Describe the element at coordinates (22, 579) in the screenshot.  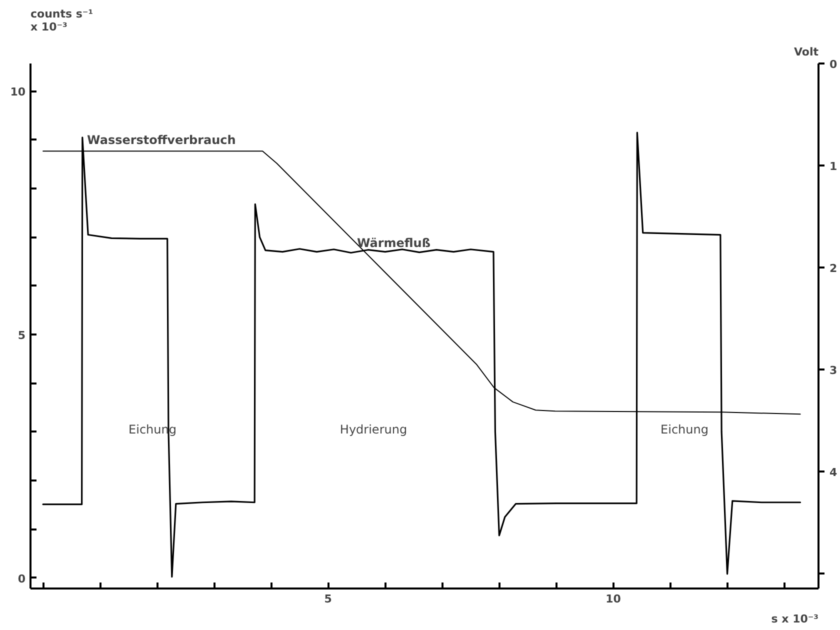
I see `y-tick-label: 0` at that location.